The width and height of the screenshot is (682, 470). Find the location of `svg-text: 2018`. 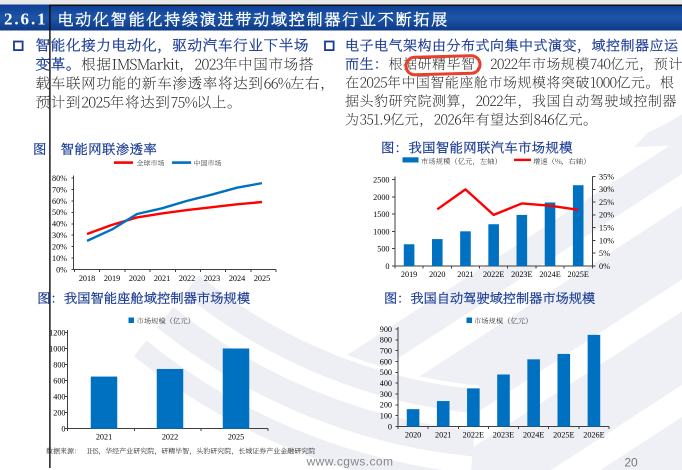

svg-text: 2018 is located at coordinates (87, 278).